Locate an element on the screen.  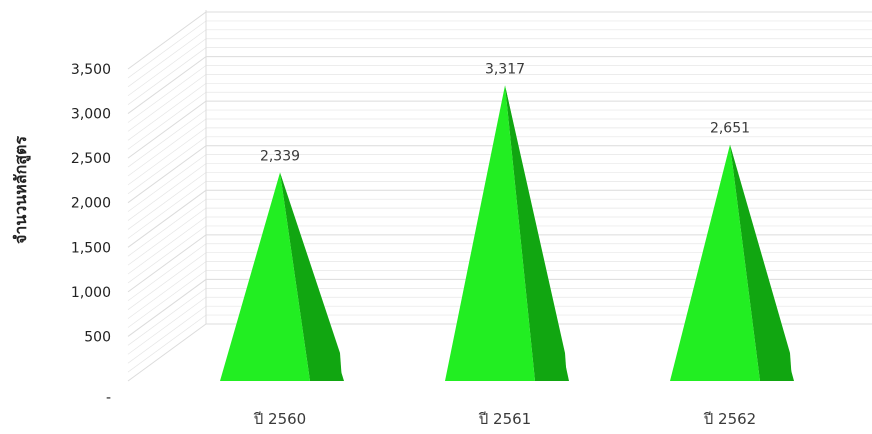
data-labels: 2,339 3,317 2,651 is located at coordinates (505, 112).